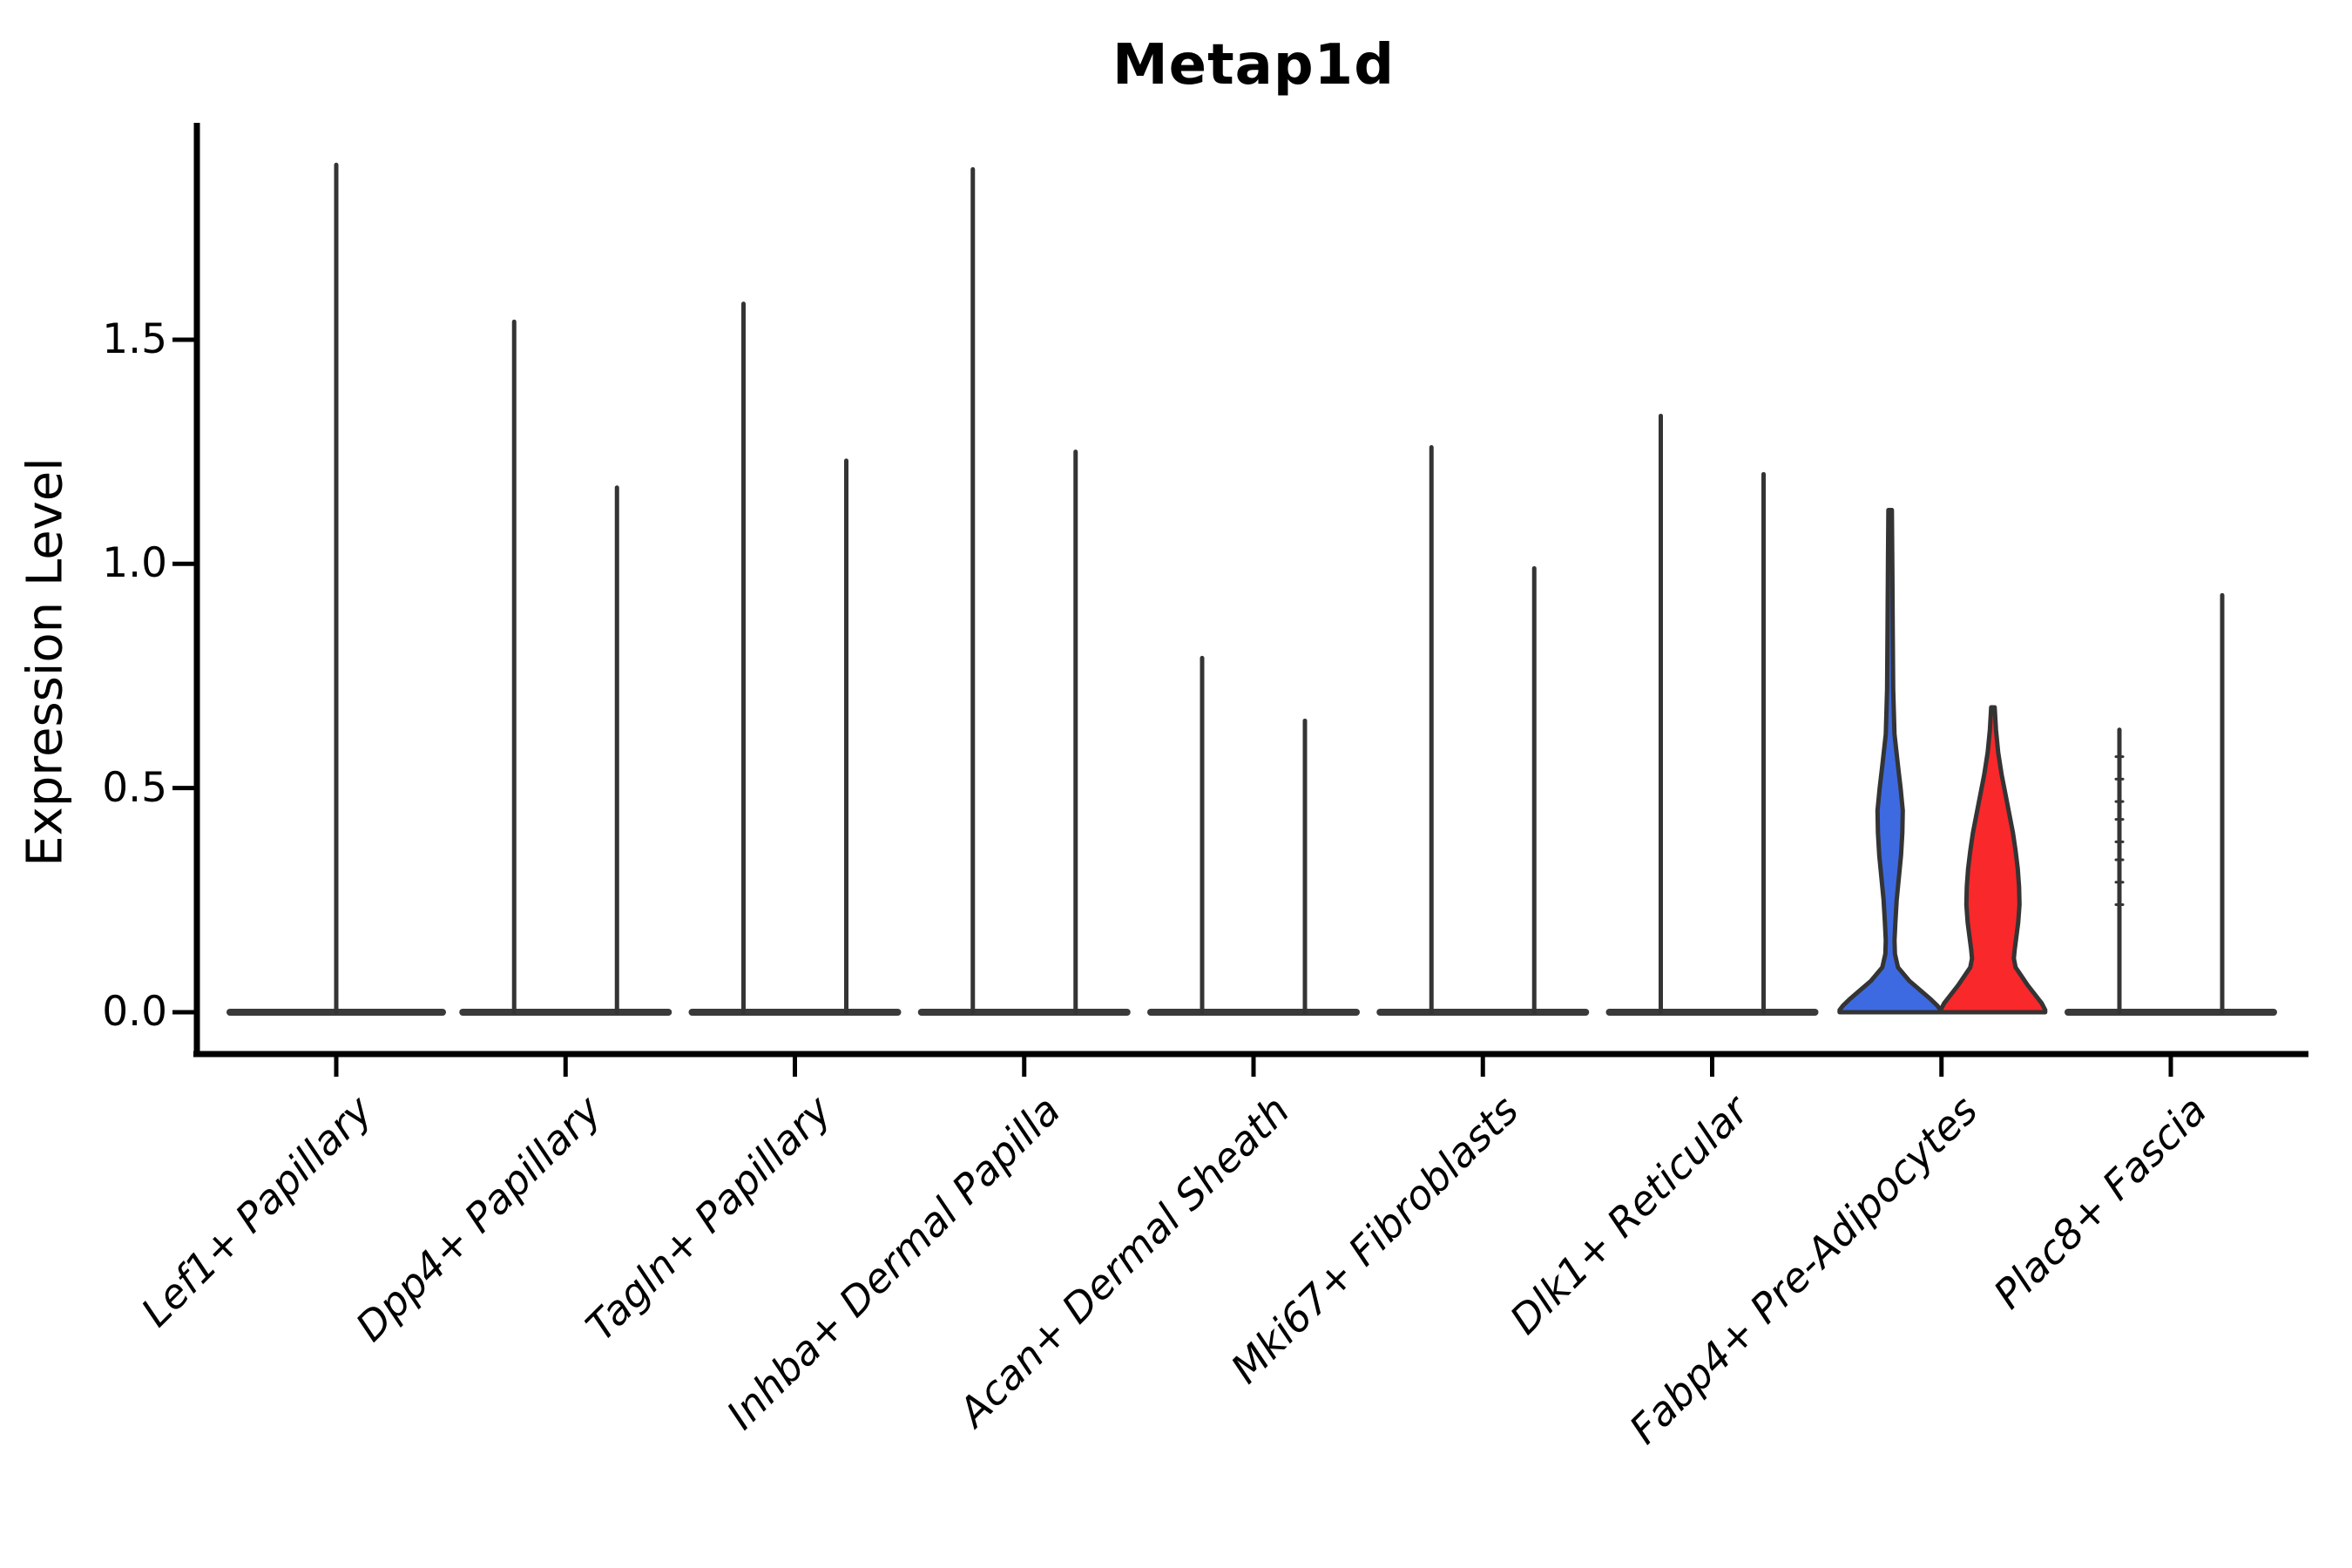 This screenshot has width=2352, height=1568. I want to click on y-tick-label: 1.5, so click(134, 338).